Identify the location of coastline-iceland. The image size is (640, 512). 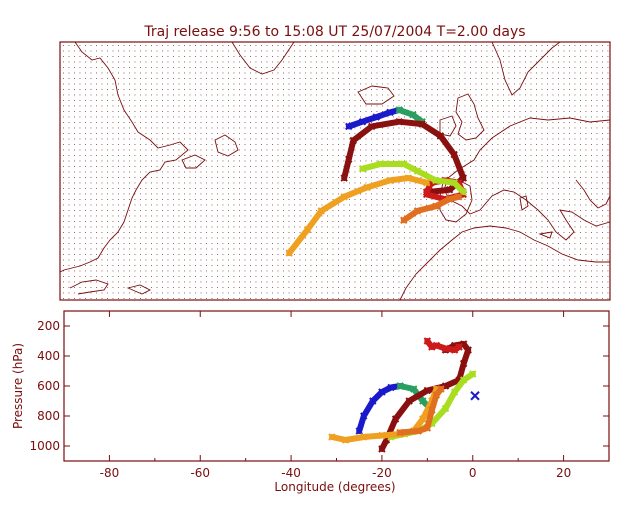
(376, 95).